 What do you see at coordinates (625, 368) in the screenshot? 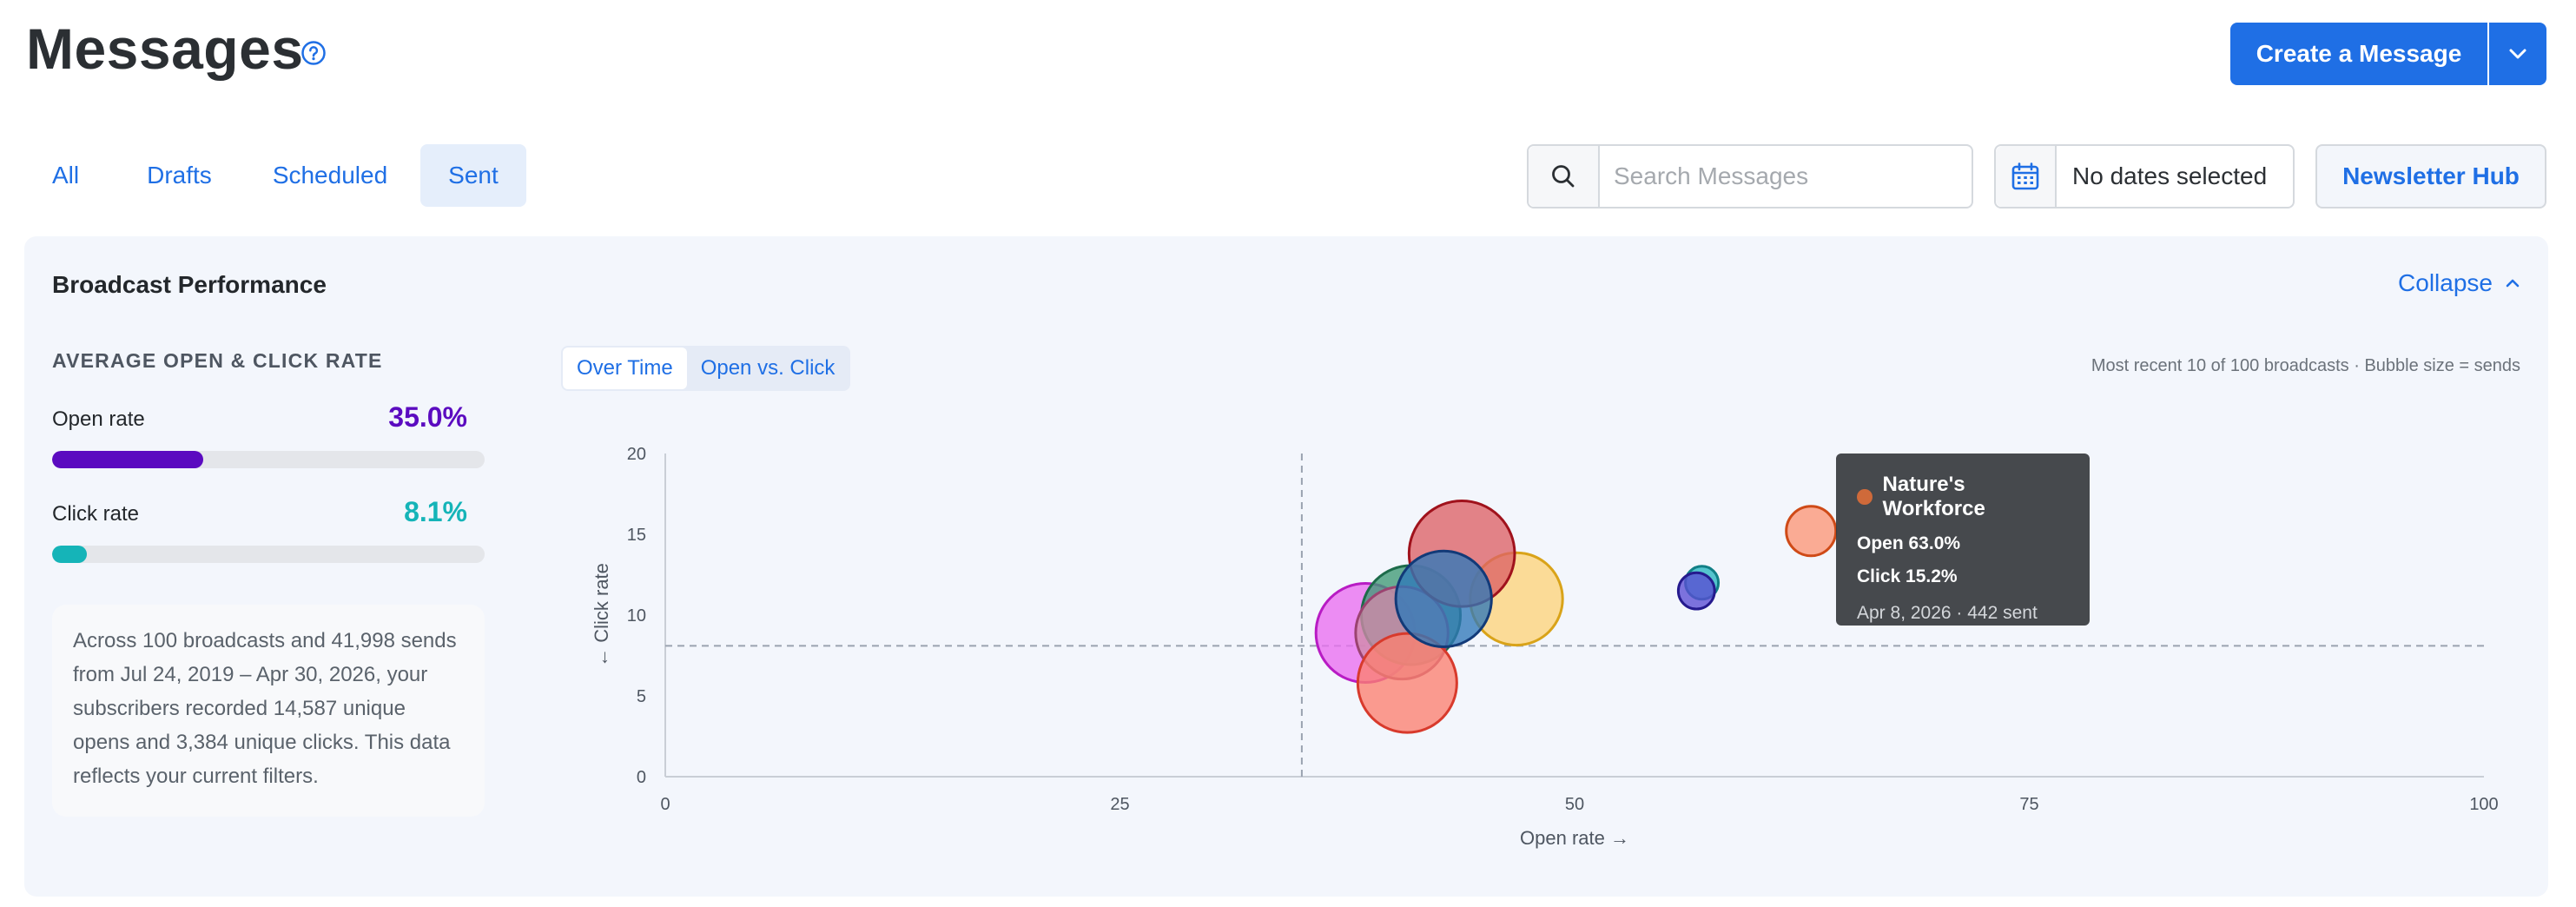
I see `toggle-over-time: Over Time` at bounding box center [625, 368].